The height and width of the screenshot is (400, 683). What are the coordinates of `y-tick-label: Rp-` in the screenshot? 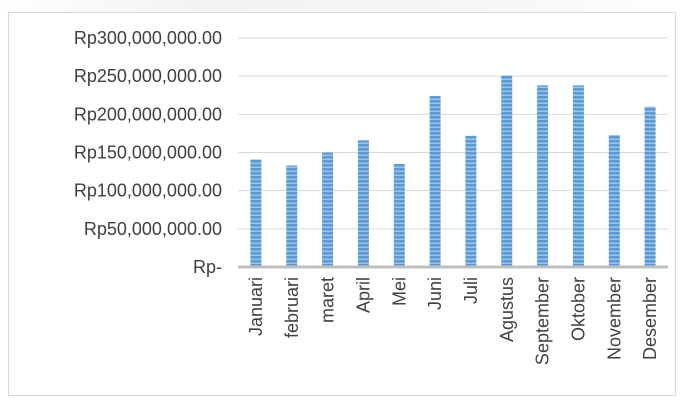 It's located at (207, 267).